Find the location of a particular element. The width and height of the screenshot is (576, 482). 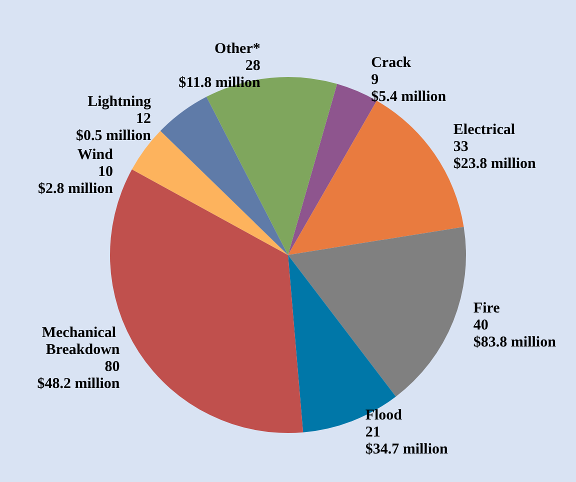

data-label: 9 $5.4 million is located at coordinates (409, 89).